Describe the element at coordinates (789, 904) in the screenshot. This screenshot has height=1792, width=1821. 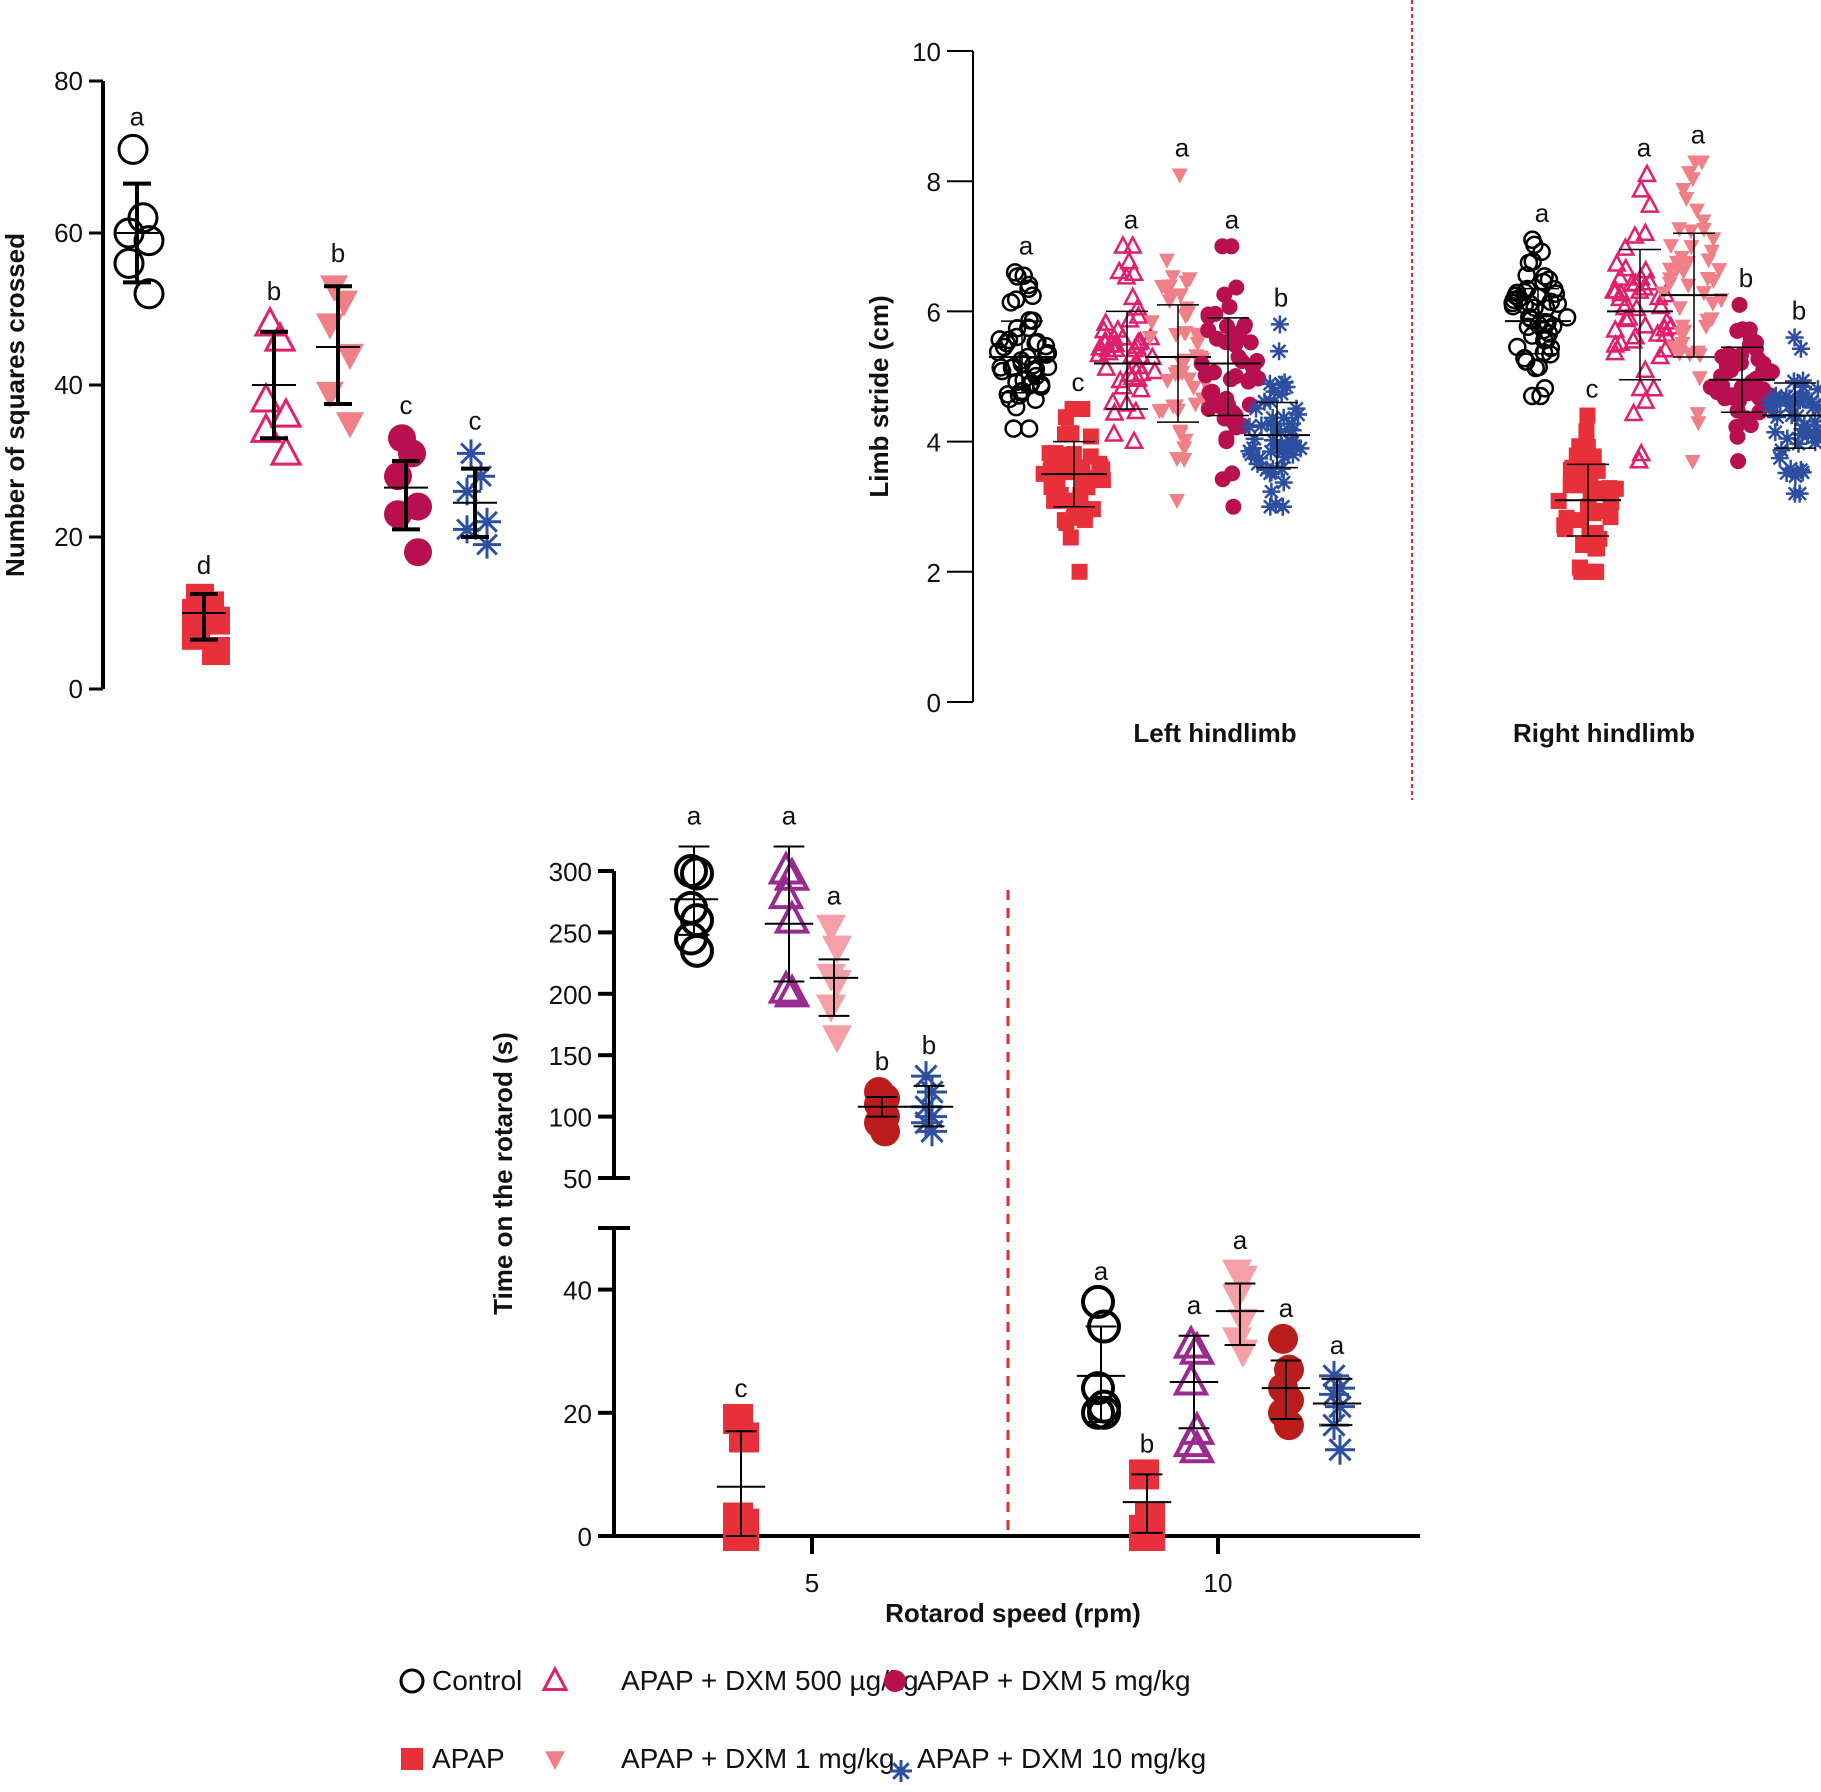
I see `series-dxm500-speed-5: a` at that location.